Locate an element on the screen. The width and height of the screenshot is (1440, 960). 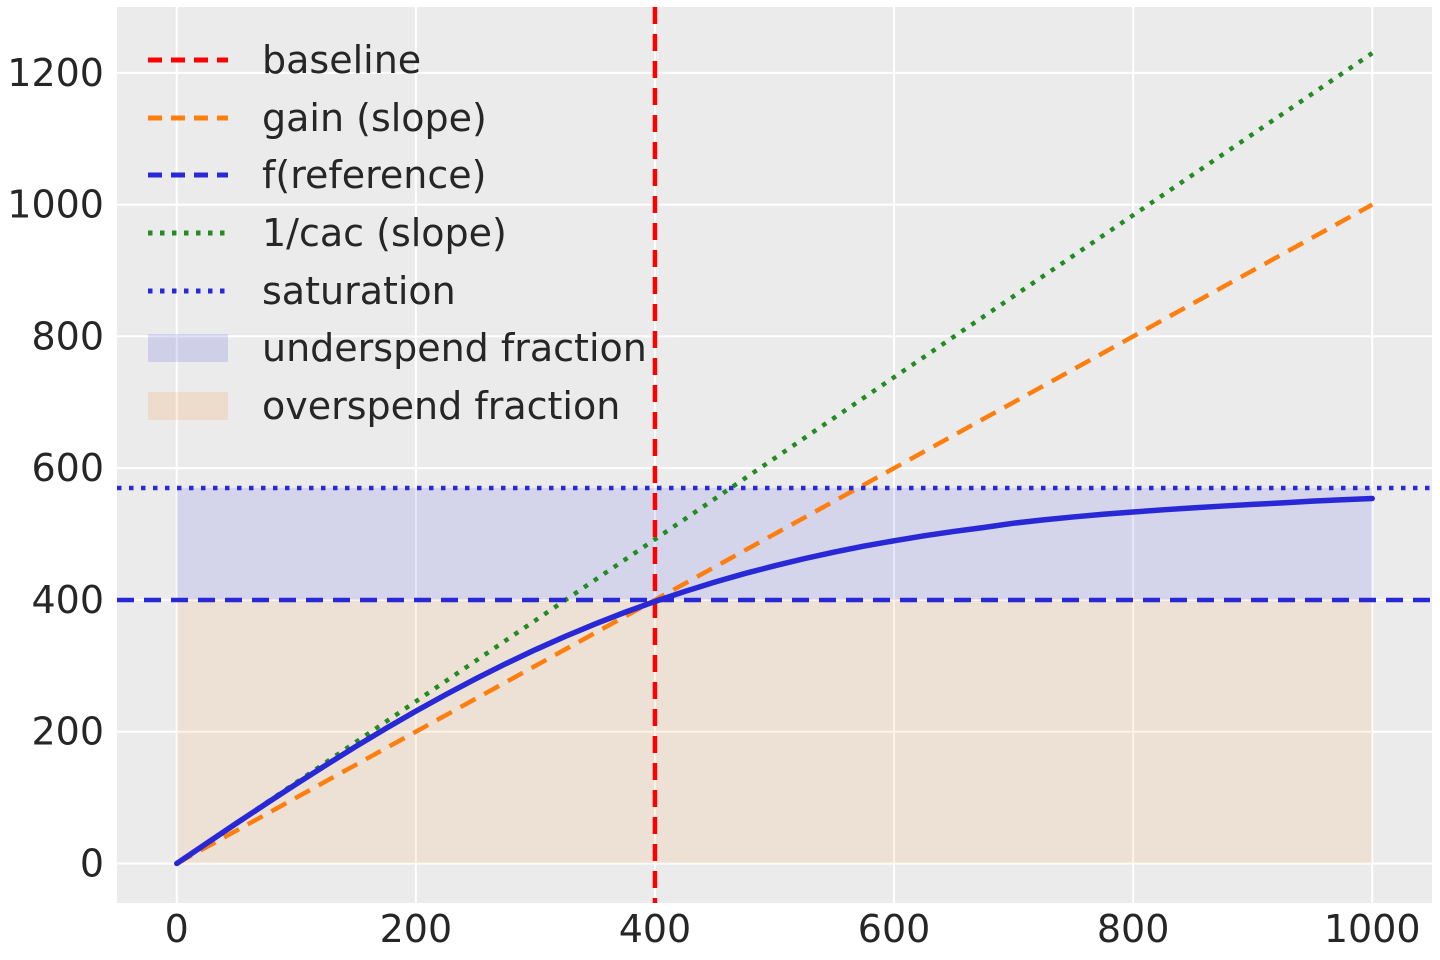
y-tick-label: 0 is located at coordinates (92, 863).